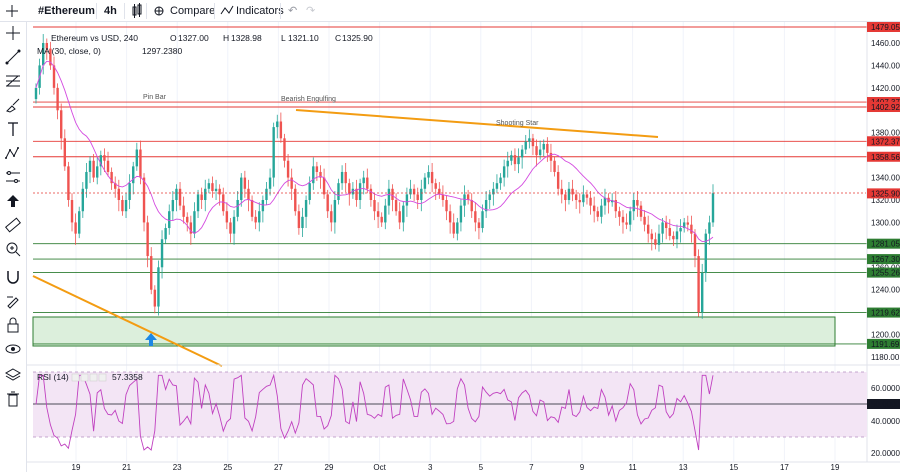  What do you see at coordinates (13, 277) in the screenshot?
I see `magnet-icon` at bounding box center [13, 277].